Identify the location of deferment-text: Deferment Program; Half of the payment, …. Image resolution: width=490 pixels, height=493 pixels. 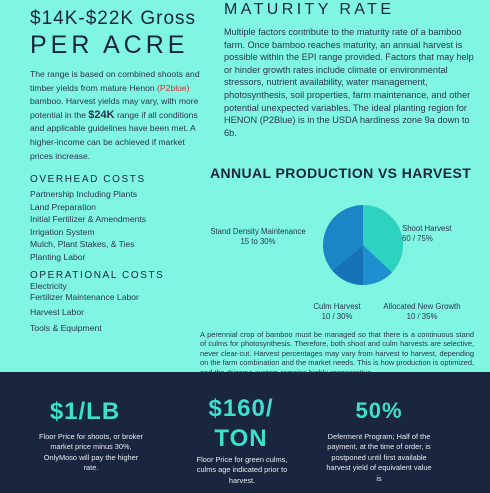
(379, 457).